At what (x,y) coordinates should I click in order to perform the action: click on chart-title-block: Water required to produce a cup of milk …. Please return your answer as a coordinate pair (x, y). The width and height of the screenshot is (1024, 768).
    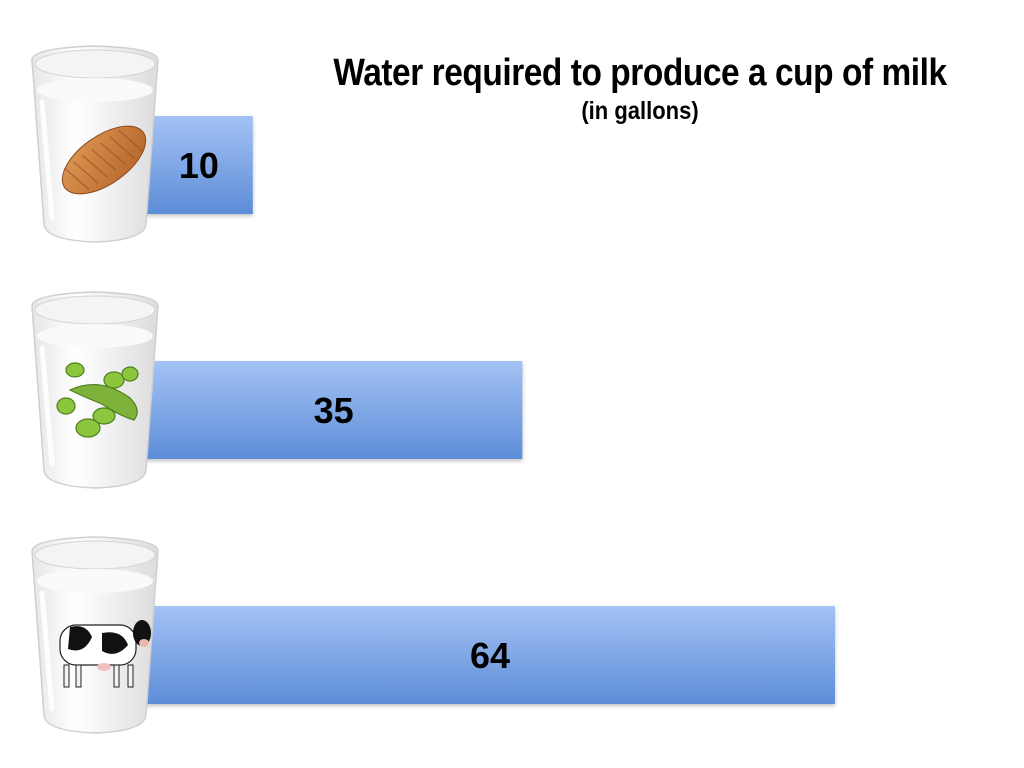
    Looking at the image, I should click on (640, 89).